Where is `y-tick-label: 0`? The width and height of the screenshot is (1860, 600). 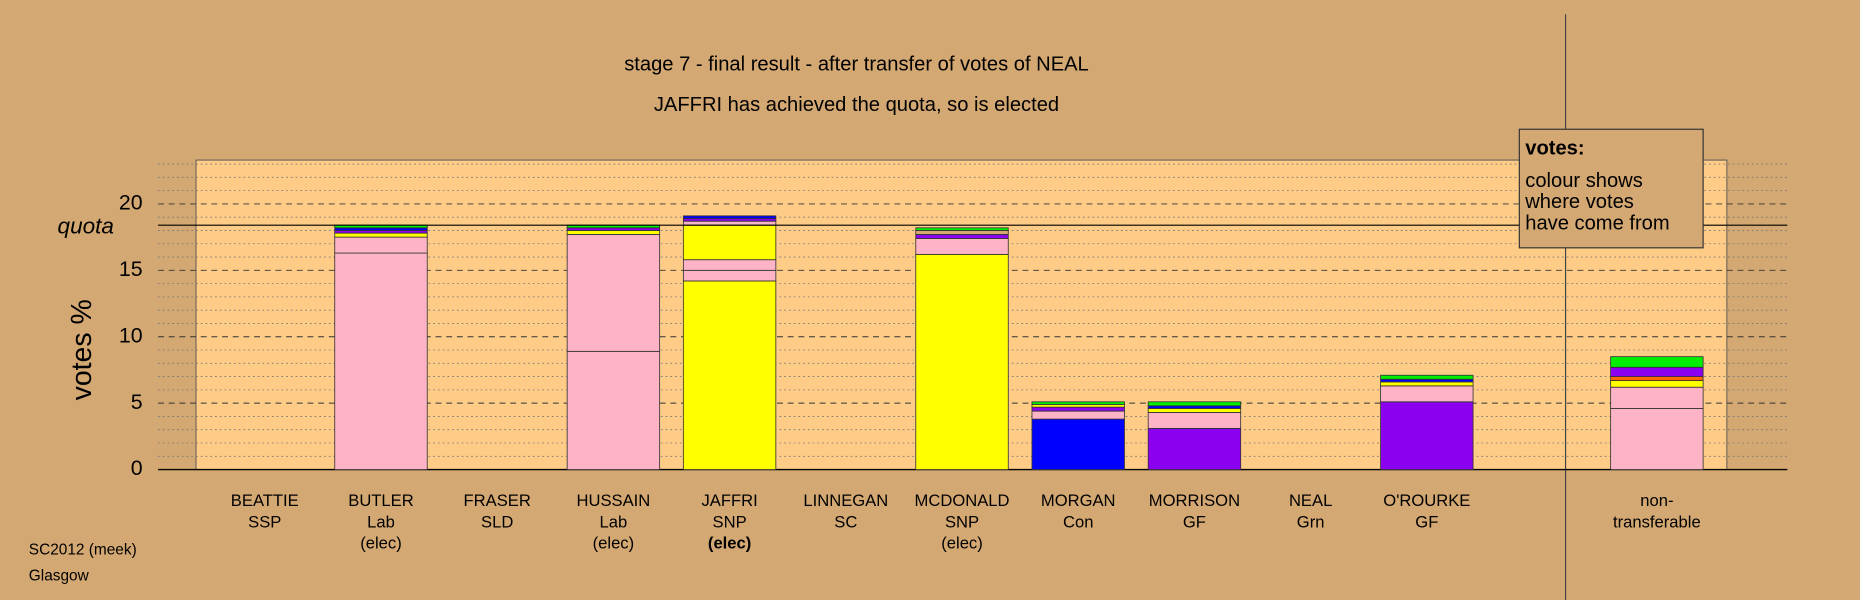 y-tick-label: 0 is located at coordinates (137, 468).